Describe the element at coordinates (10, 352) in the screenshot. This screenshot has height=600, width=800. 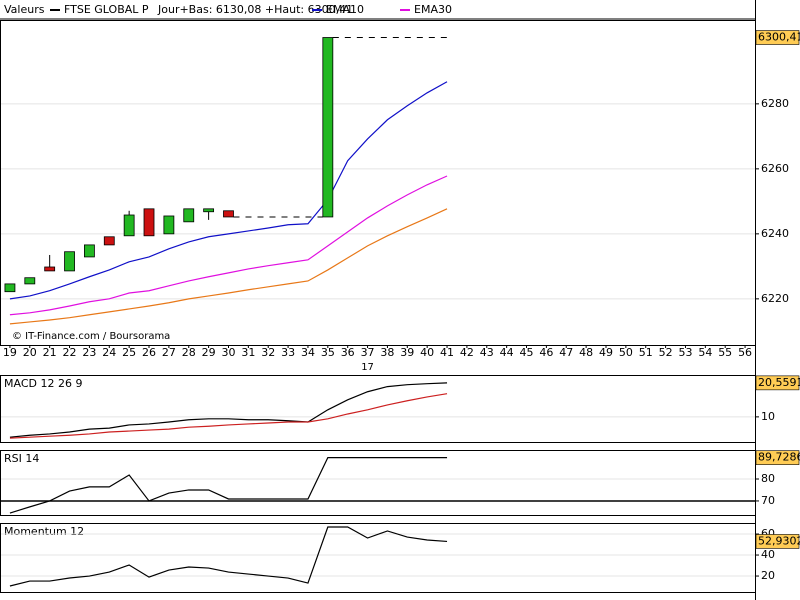
I see `x-tick-label: 19` at that location.